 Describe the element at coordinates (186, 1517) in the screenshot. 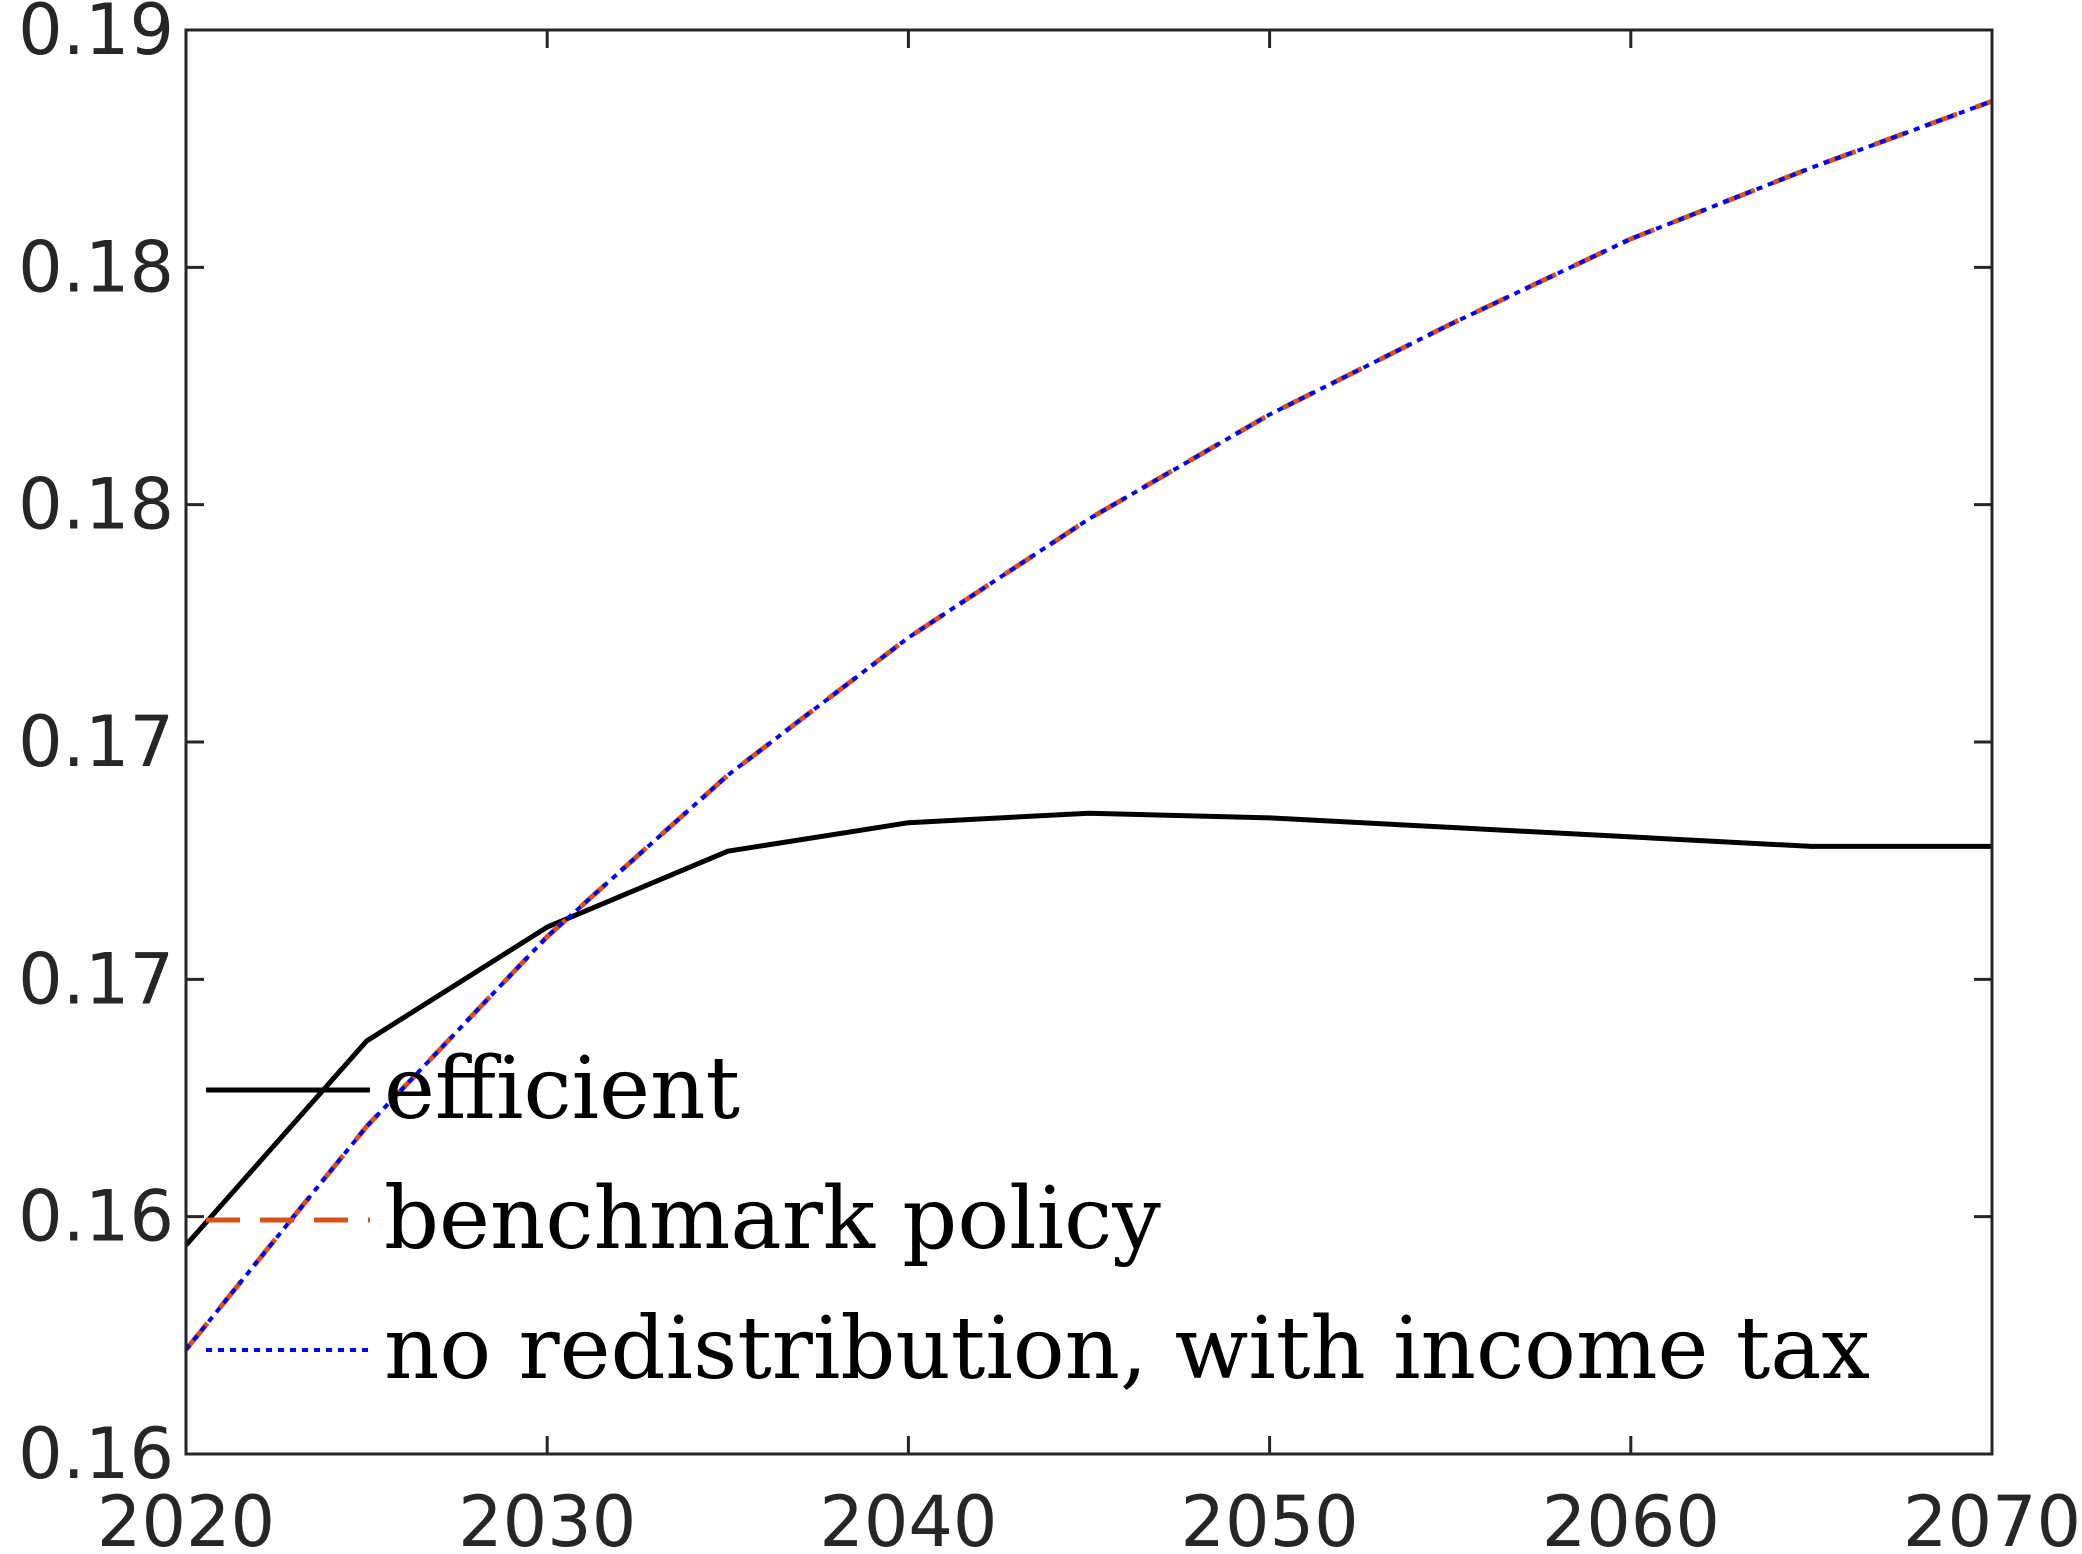

I see `x-tick-label: 2020` at that location.